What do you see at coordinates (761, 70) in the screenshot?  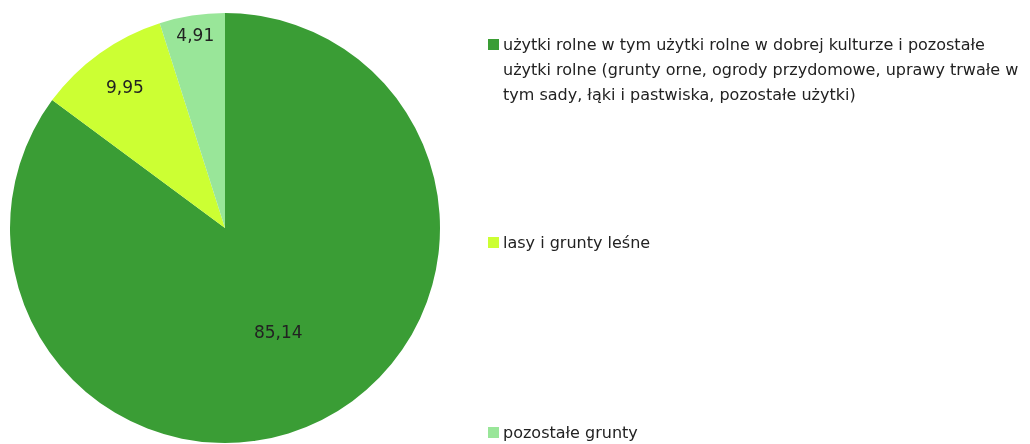 I see `legend-label: użytki rolne w tym użytki rolne w dobrej kulturze i pozostałe użytki rolne (grunty orne, ogrody przydomowe, uprawy trwałe w tym sady, łąki i pastwiska, pozostałe użytki)` at bounding box center [761, 70].